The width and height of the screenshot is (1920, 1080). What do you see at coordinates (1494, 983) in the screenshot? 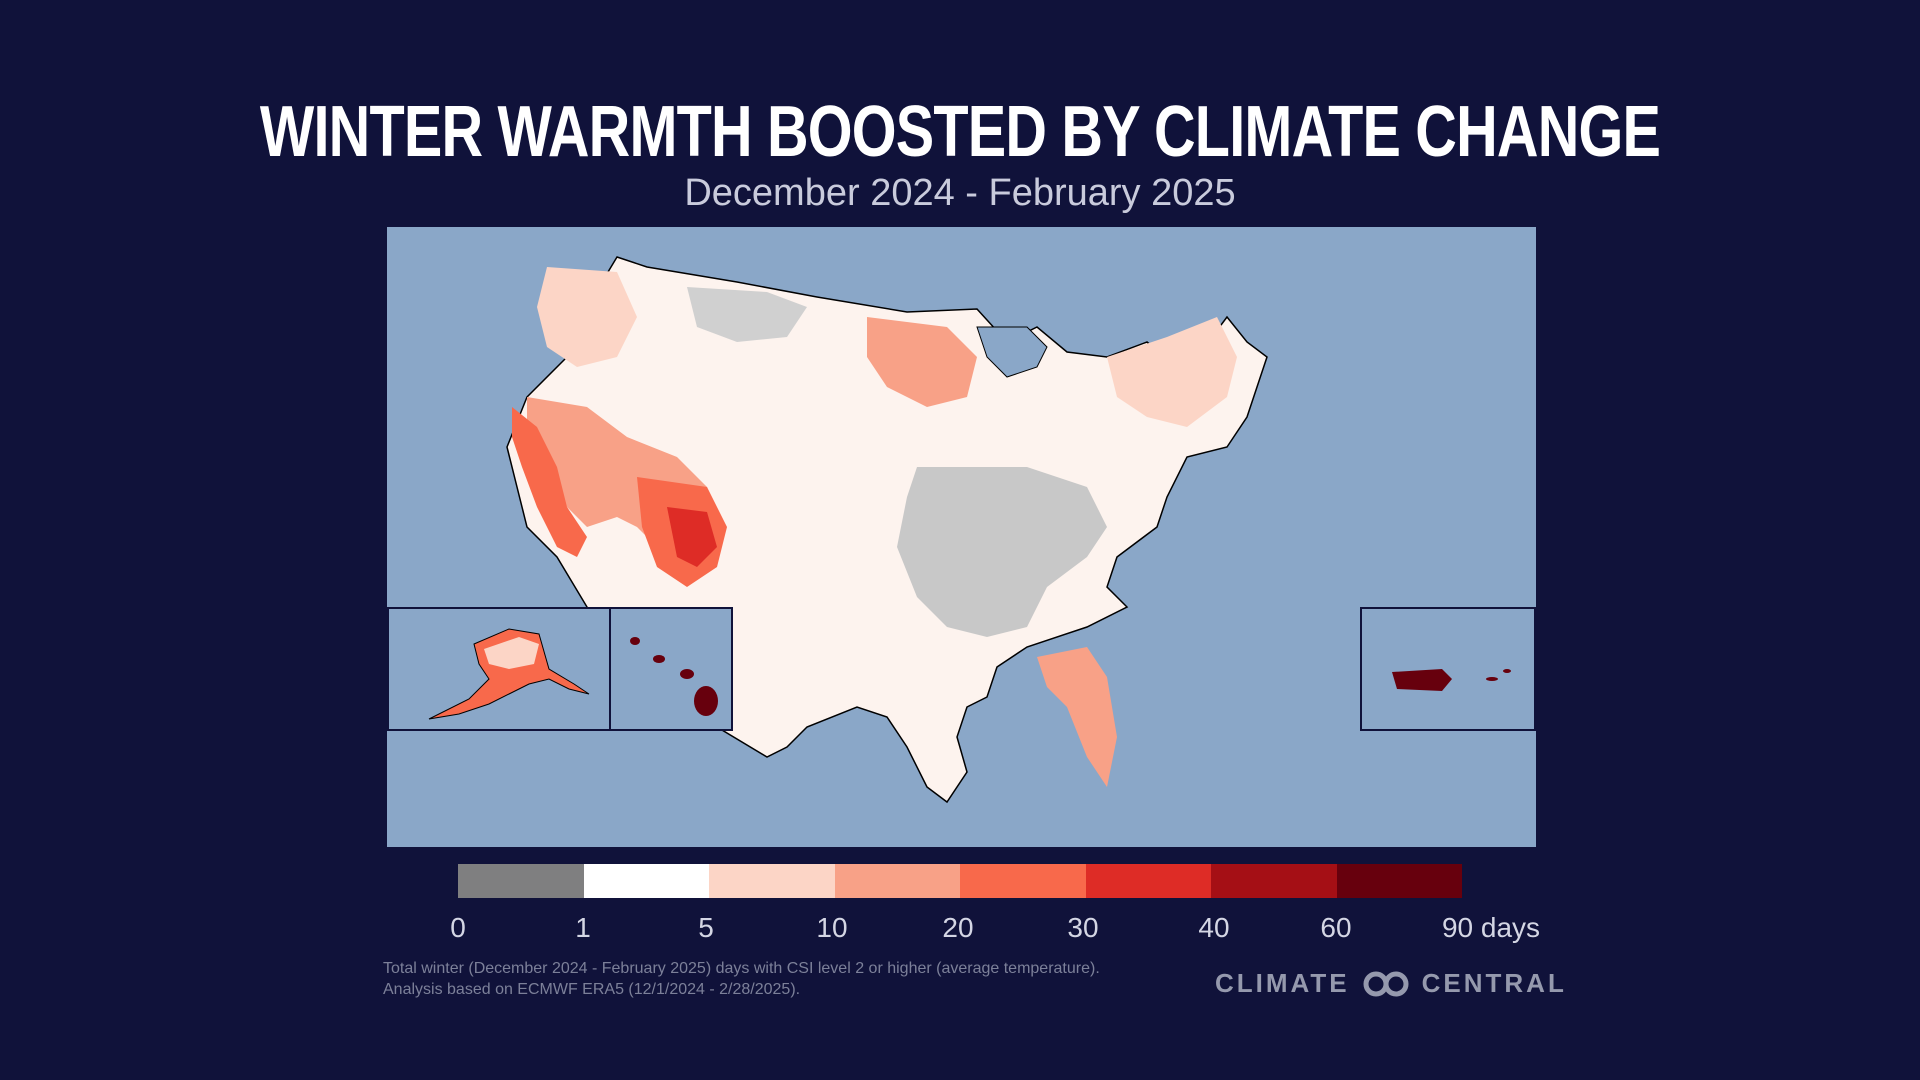
I see `brand-right: CENTRAL` at bounding box center [1494, 983].